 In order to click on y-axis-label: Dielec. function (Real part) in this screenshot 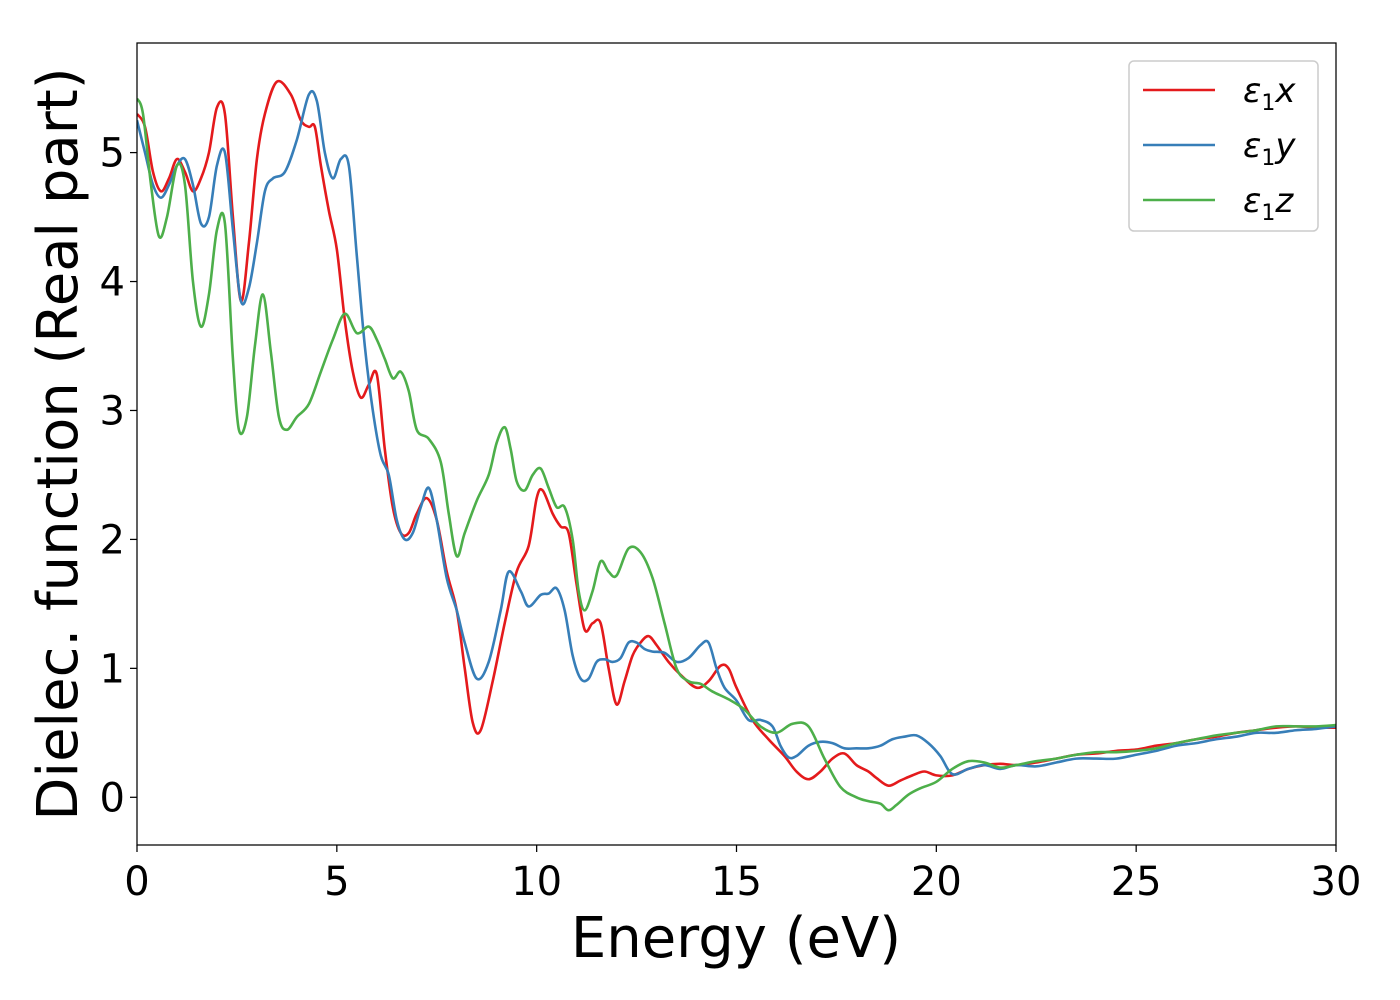, I will do `click(58, 443)`.